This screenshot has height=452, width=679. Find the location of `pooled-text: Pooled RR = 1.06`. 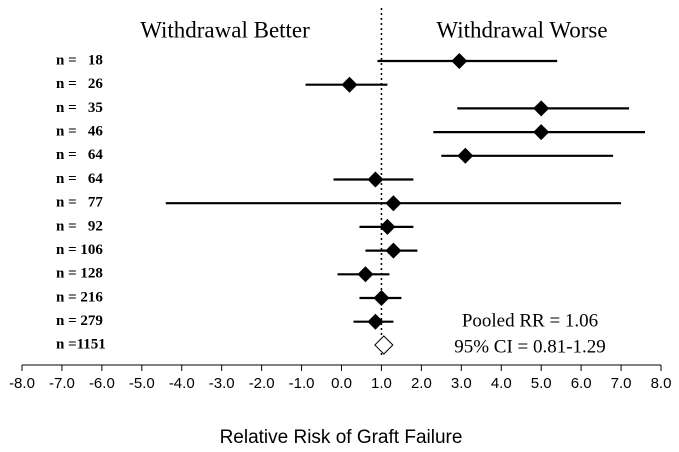

pooled-text: Pooled RR = 1.06 is located at coordinates (530, 320).